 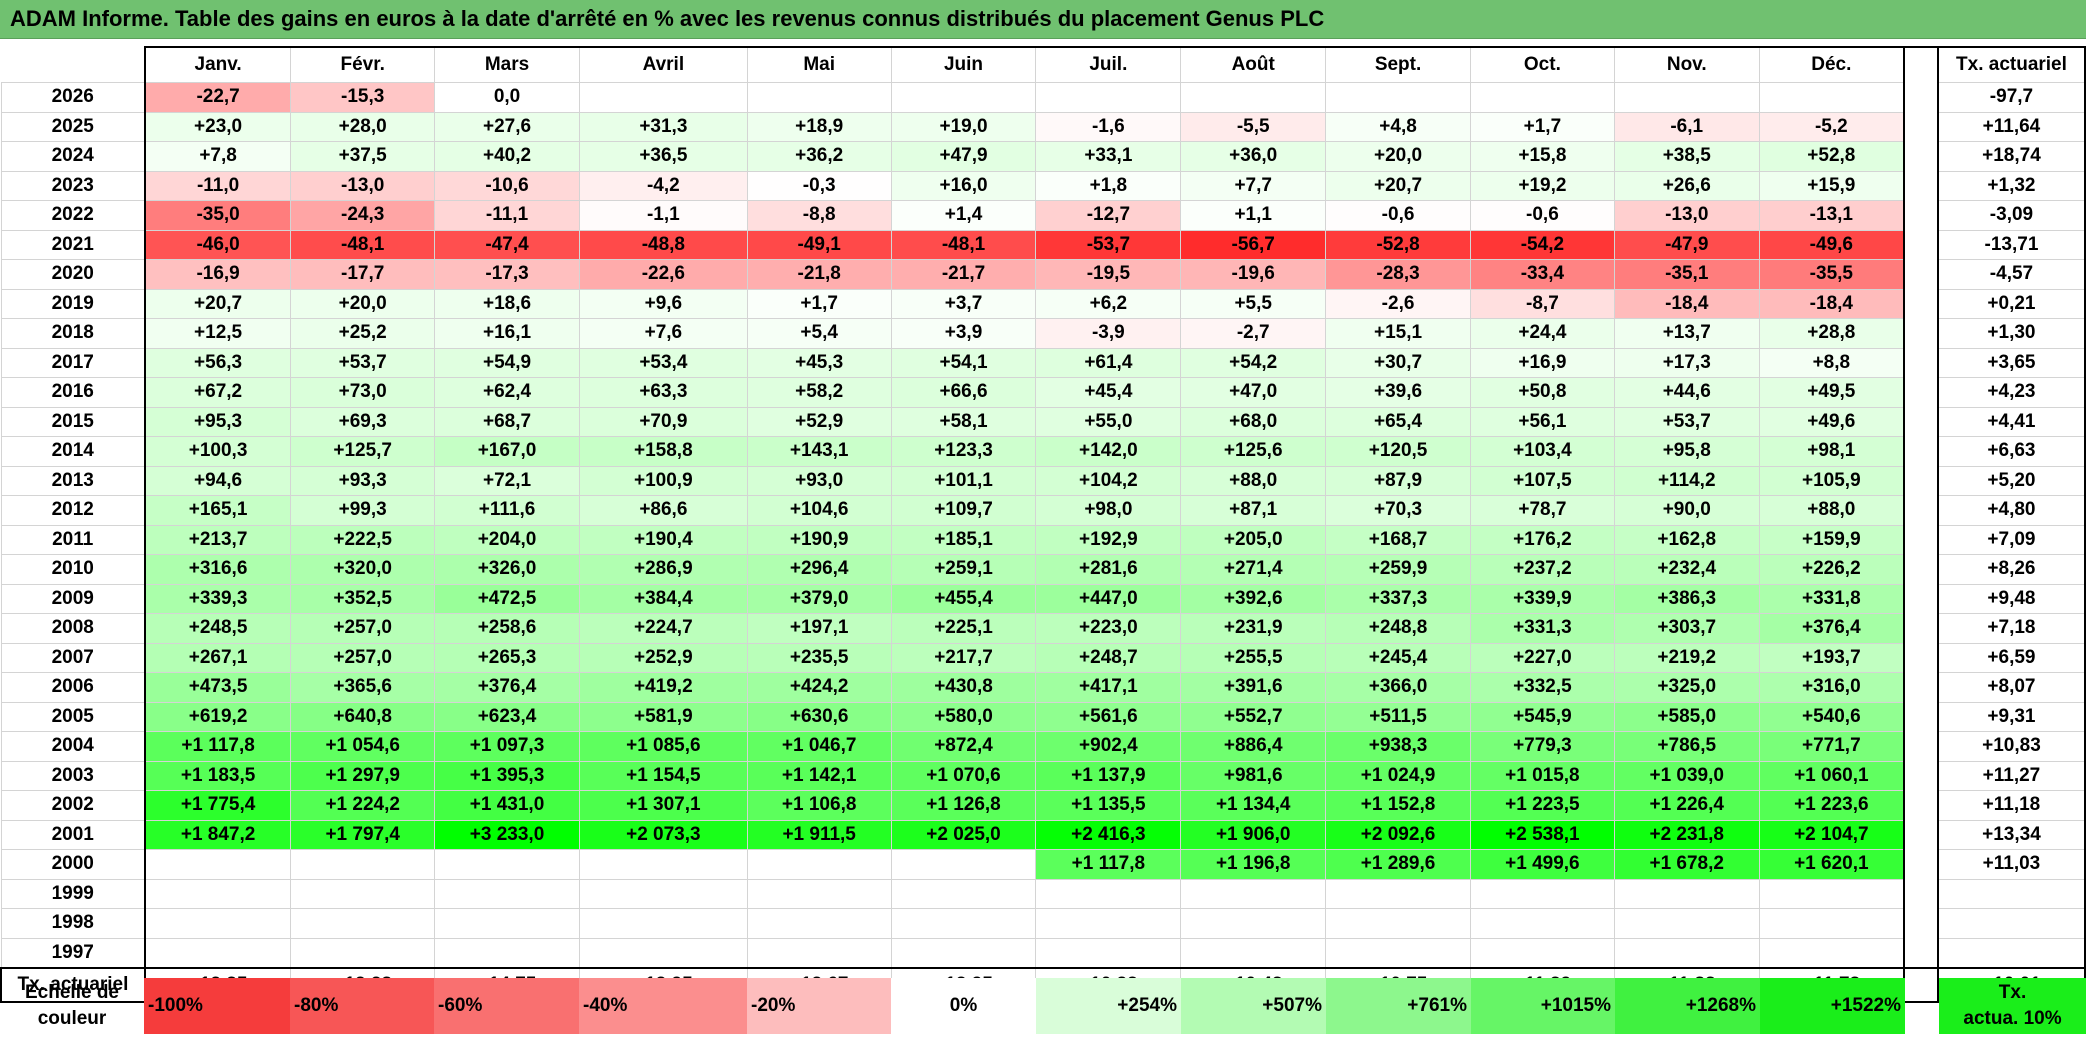 What do you see at coordinates (1832, 1006) in the screenshot?
I see `scale-swatch: +1522%` at bounding box center [1832, 1006].